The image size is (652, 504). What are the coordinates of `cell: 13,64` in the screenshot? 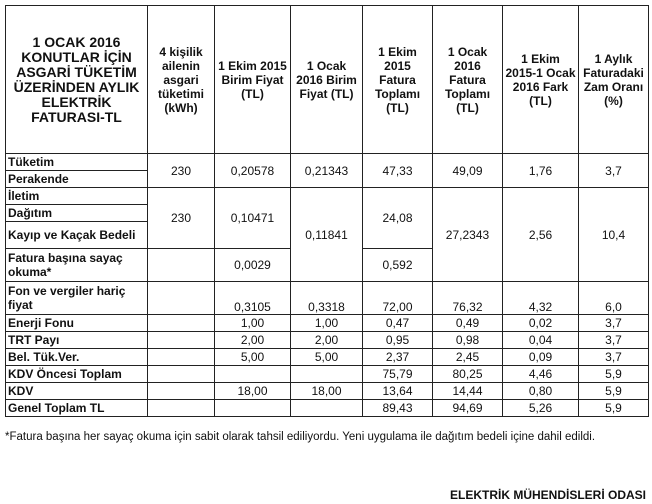 It's located at (397, 391).